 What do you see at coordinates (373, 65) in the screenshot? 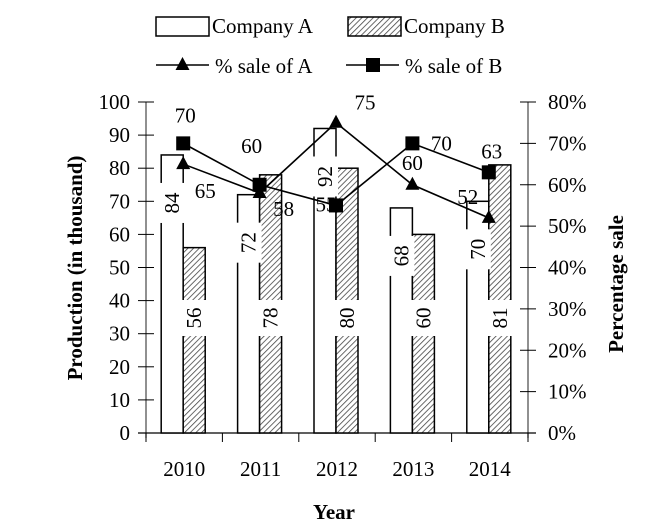
I see `legend-square-marker` at bounding box center [373, 65].